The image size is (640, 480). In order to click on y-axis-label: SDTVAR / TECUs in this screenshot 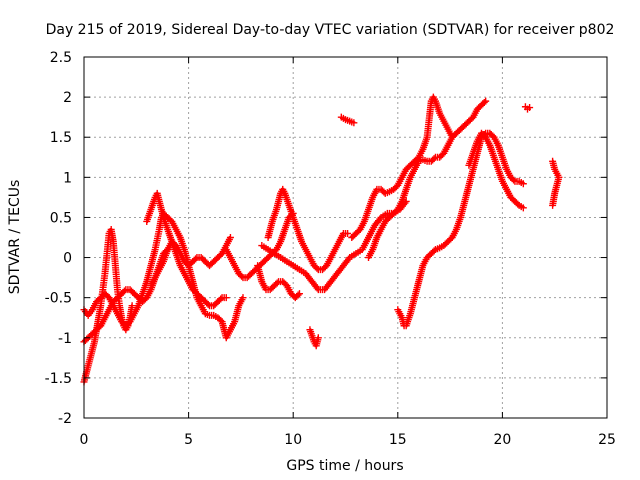, I will do `click(15, 237)`.